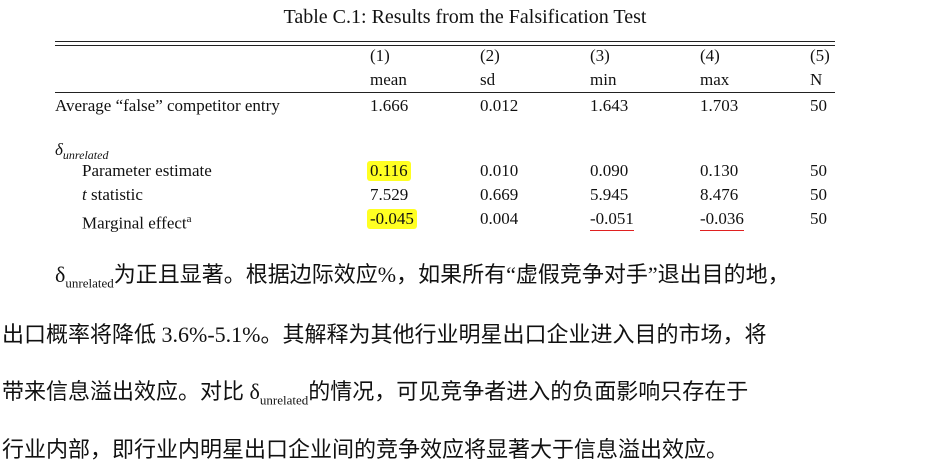 The width and height of the screenshot is (930, 472). What do you see at coordinates (116, 194) in the screenshot?
I see `label: statistic` at bounding box center [116, 194].